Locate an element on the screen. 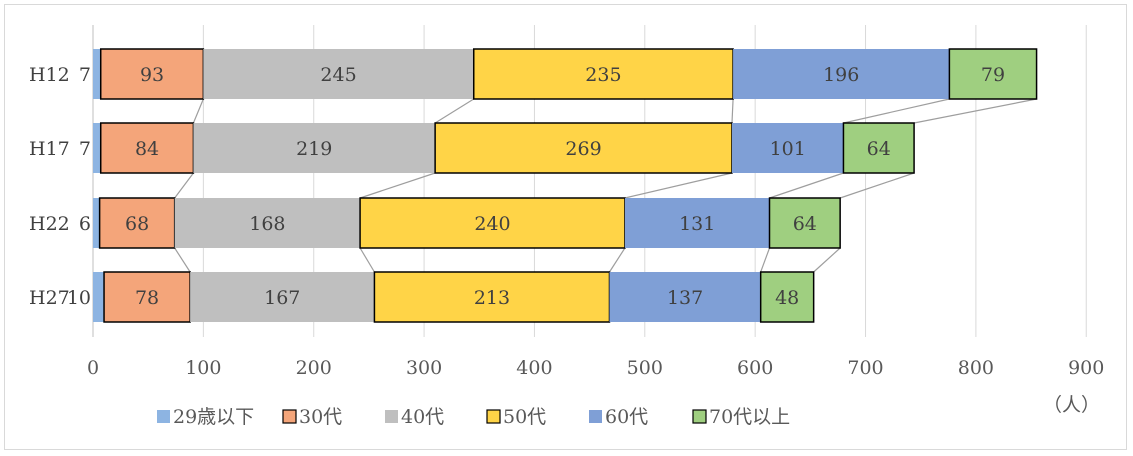 The image size is (1133, 456). data-label: 78 is located at coordinates (147, 298).